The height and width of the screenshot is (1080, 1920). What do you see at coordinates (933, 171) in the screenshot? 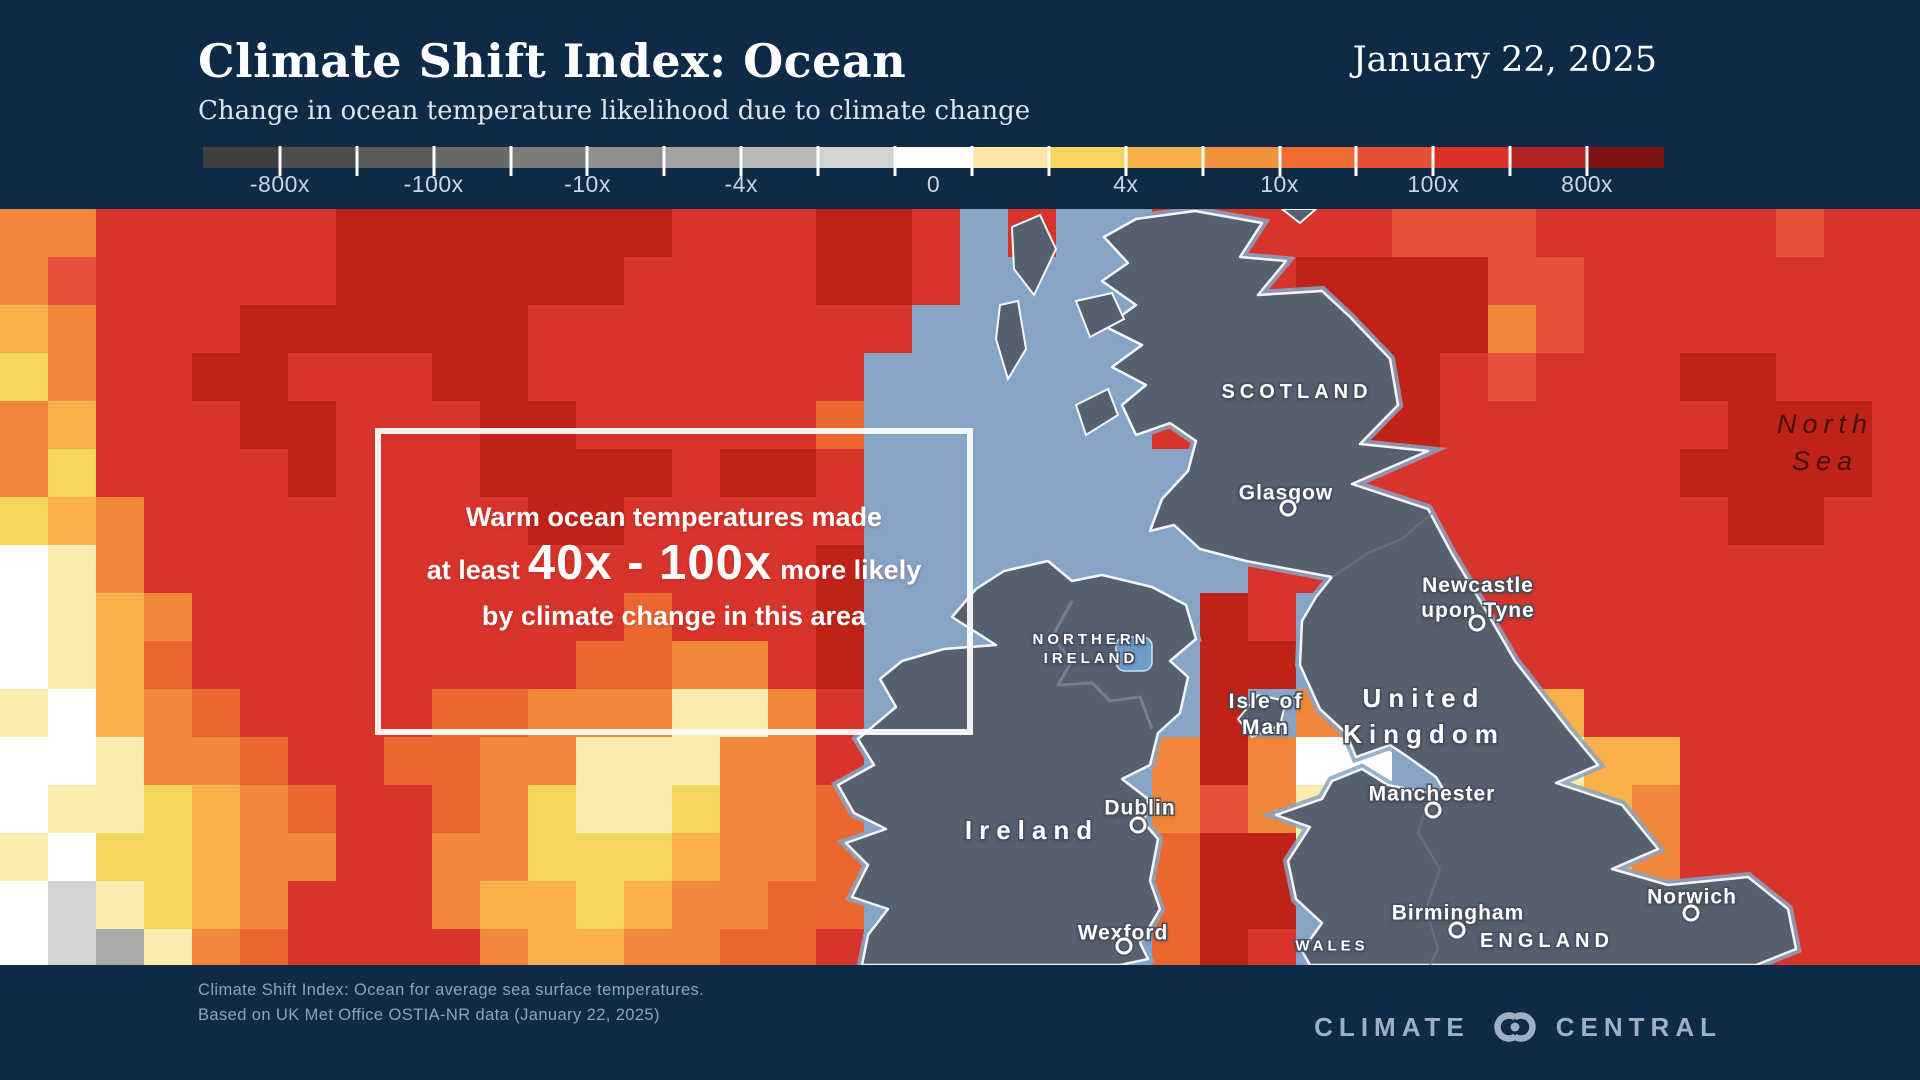
I see `color-scale: -800x -100x -10x -4x 0 4x 10x 100x 800x` at bounding box center [933, 171].